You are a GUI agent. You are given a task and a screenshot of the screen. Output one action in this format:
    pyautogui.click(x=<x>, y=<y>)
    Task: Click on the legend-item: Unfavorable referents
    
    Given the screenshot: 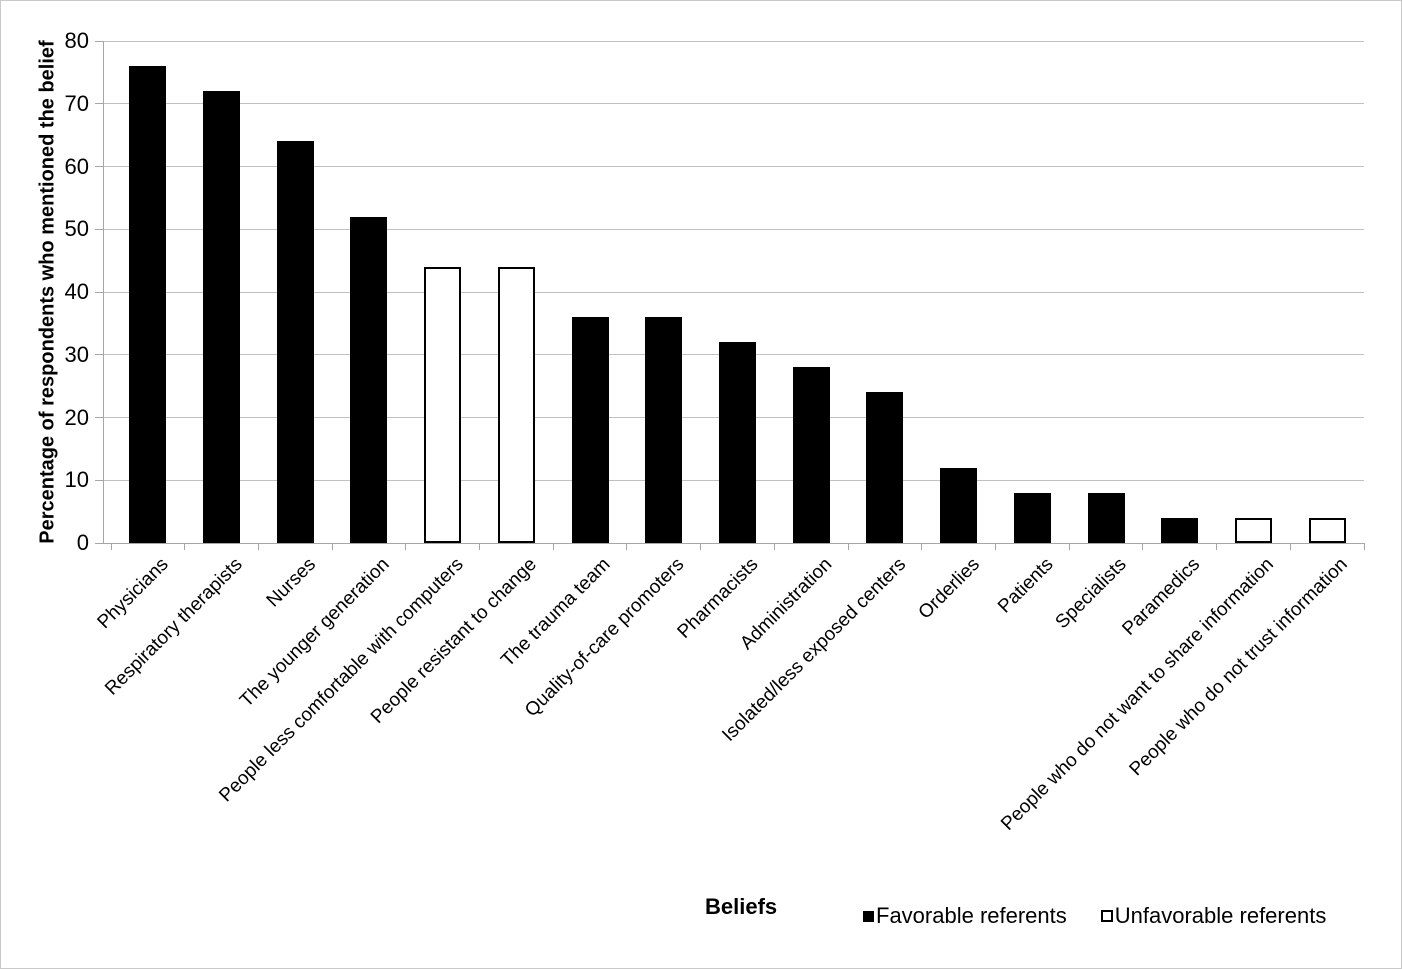 What is the action you would take?
    pyautogui.click(x=1213, y=916)
    